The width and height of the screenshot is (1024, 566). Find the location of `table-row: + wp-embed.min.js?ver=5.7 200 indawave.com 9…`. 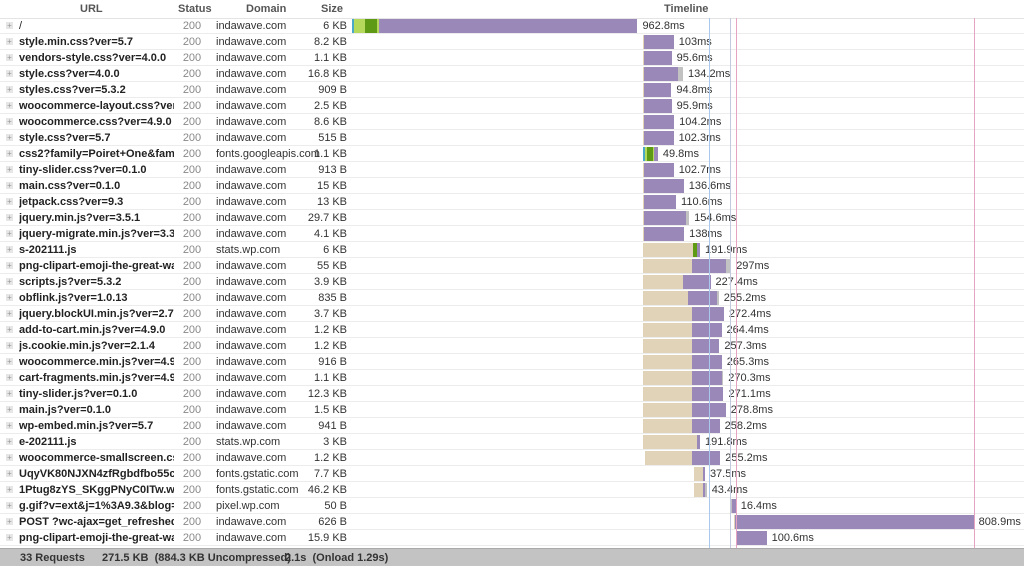

table-row: + wp-embed.min.js?ver=5.7 200 indawave.com 9… is located at coordinates (512, 426).